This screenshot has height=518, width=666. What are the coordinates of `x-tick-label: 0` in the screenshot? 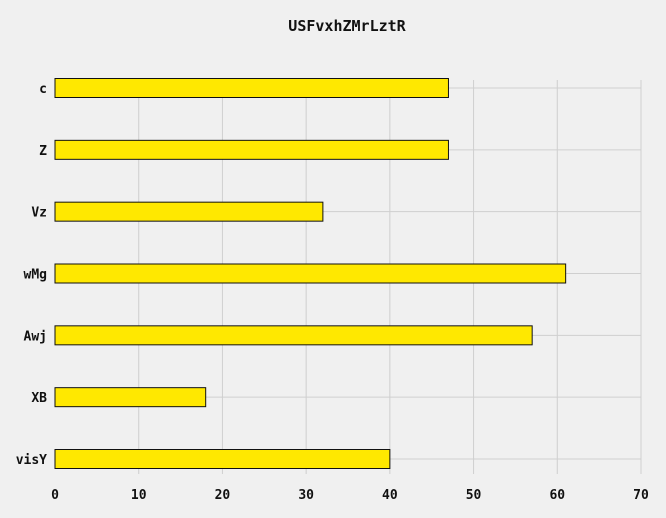 It's located at (55, 495).